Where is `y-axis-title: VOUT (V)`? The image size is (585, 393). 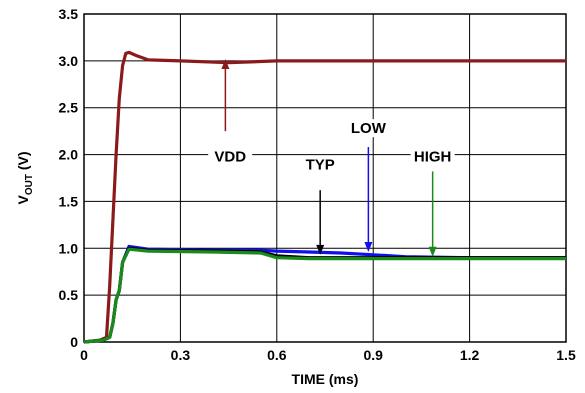
y-axis-title: VOUT (V) is located at coordinates (25, 177).